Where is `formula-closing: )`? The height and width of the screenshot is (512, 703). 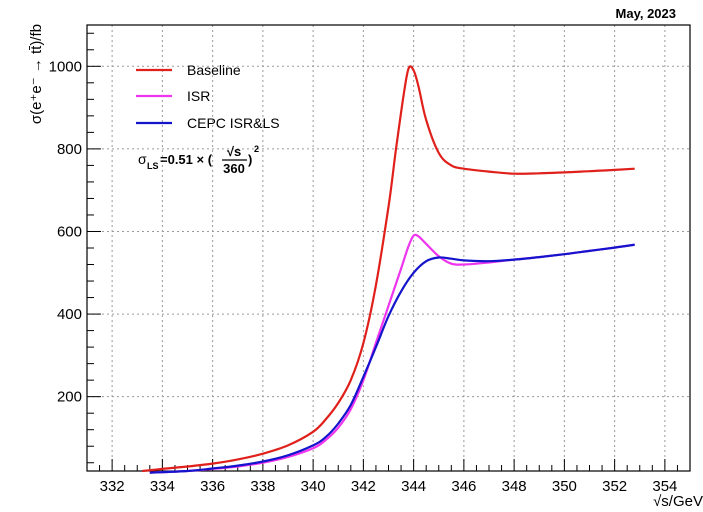 formula-closing: ) is located at coordinates (250, 159).